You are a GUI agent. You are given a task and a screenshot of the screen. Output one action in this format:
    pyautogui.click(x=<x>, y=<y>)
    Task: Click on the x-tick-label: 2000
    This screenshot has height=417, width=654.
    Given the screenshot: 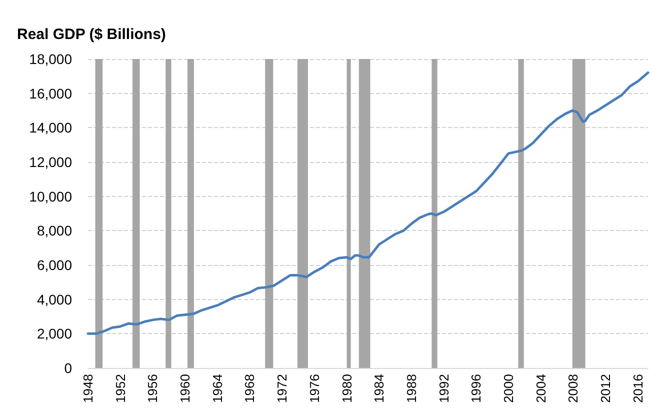 What is the action you would take?
    pyautogui.click(x=508, y=388)
    